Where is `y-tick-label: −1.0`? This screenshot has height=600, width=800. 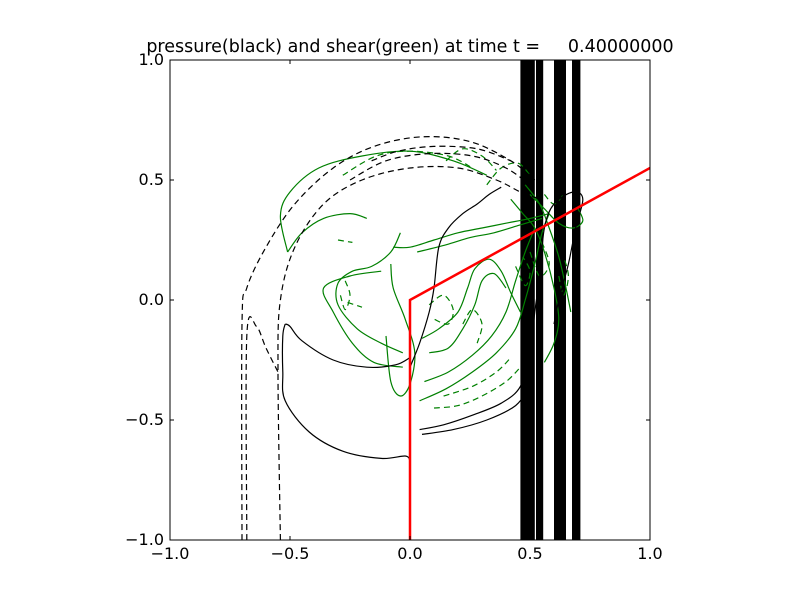 y-tick-label: −1.0 is located at coordinates (144, 539).